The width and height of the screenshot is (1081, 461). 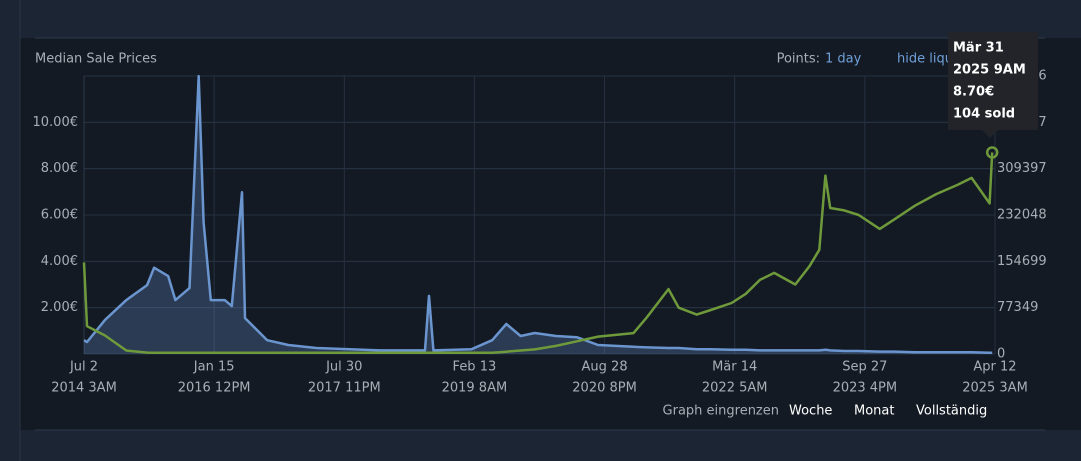 I want to click on x-tick-label: Sep 27, so click(x=864, y=367).